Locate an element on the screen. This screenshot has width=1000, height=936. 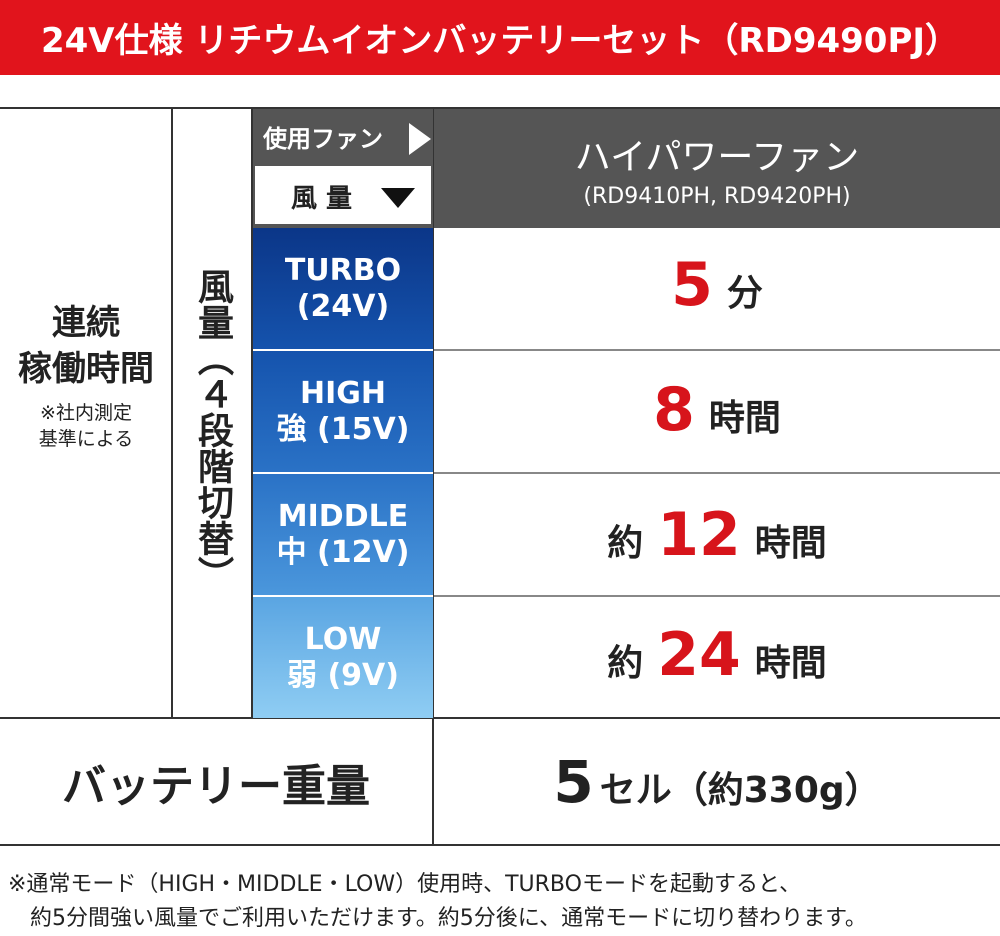
runtime-unit: 分 is located at coordinates (744, 293).